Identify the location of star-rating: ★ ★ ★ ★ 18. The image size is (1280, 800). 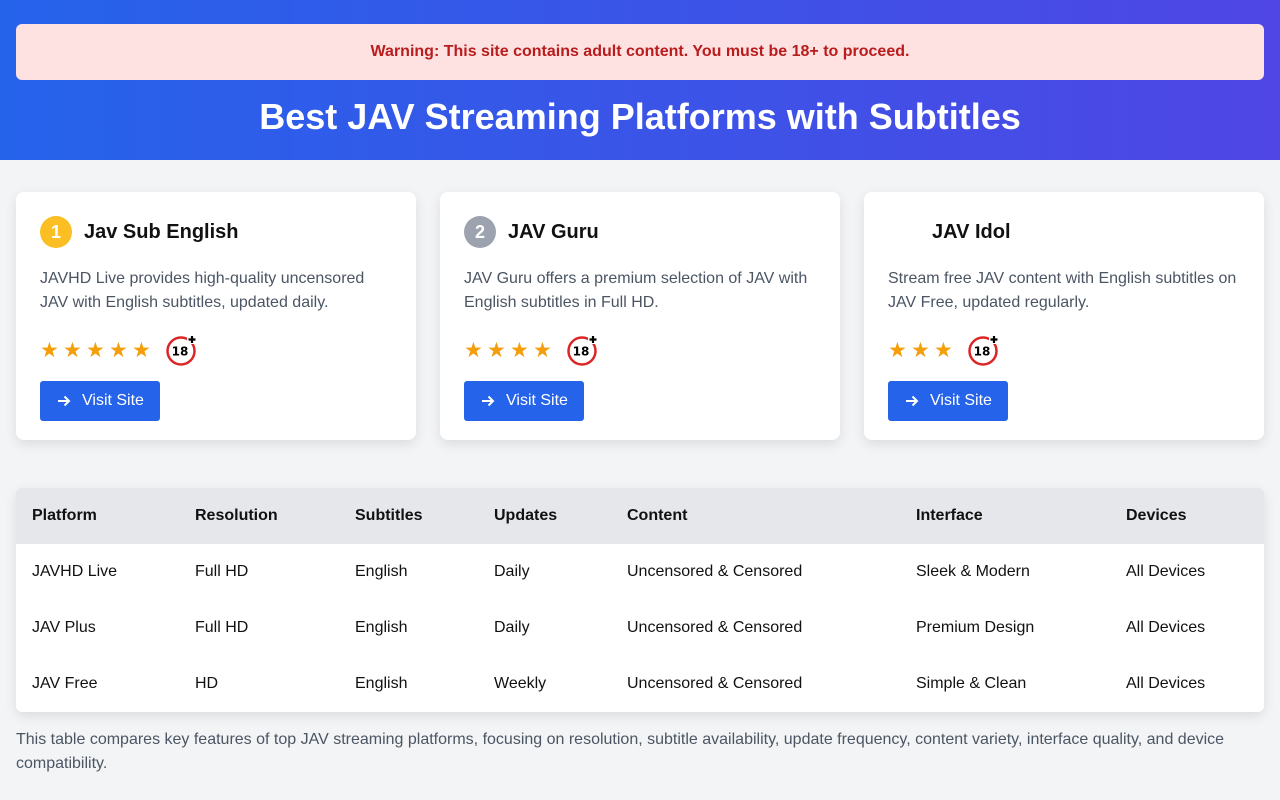
(640, 350).